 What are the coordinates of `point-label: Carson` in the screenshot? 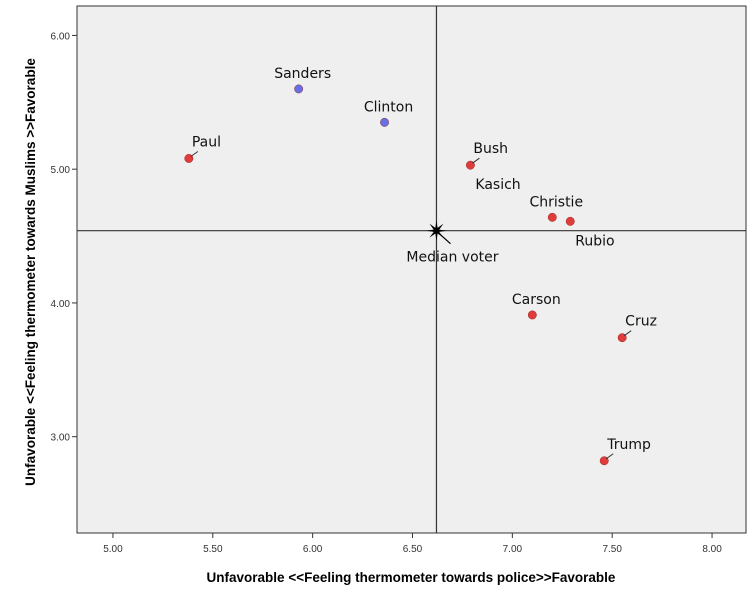 It's located at (536, 300).